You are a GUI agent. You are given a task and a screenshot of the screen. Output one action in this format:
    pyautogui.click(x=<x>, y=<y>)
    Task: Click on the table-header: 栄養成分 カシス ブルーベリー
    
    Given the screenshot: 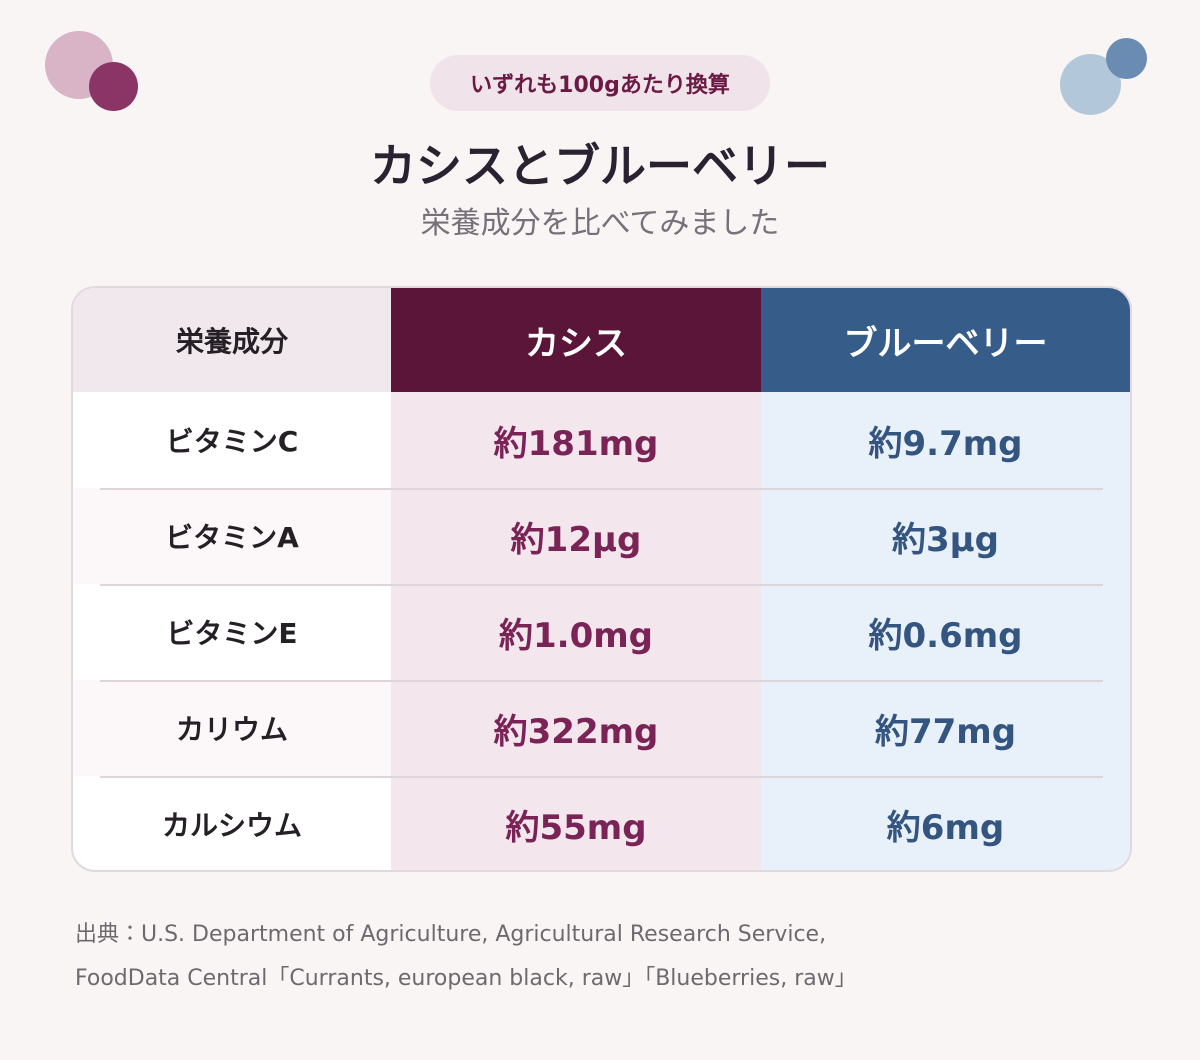 What is the action you would take?
    pyautogui.click(x=601, y=340)
    